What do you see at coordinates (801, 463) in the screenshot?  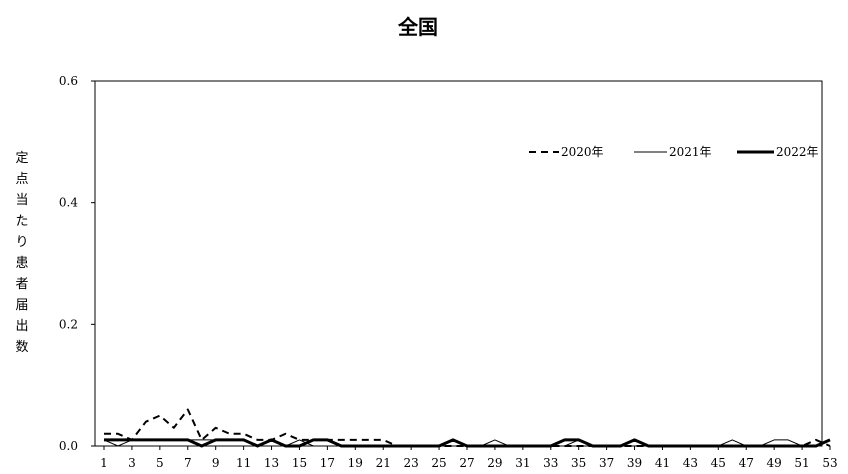 I see `x-tick-label: 51` at bounding box center [801, 463].